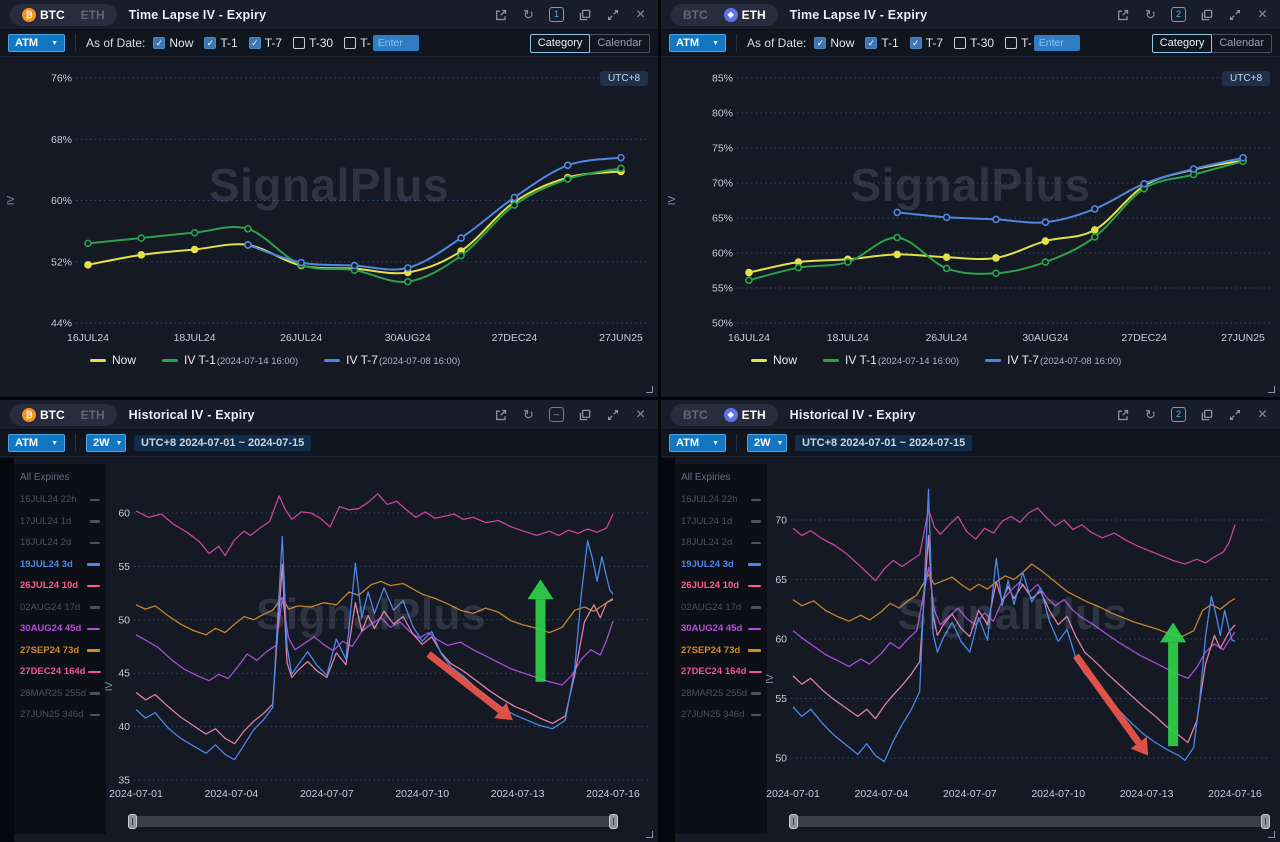 This screenshot has height=842, width=1280. I want to click on asset-toggle: BTC ◆ ETH, so click(724, 14).